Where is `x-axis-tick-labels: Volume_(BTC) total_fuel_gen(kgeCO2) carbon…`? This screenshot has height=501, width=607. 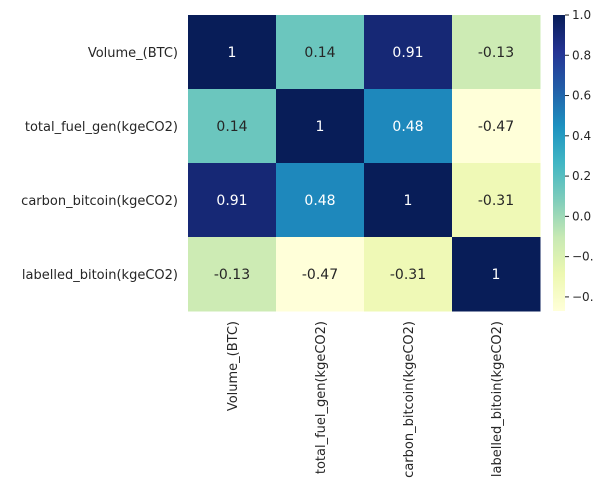 x-axis-tick-labels: Volume_(BTC) total_fuel_gen(kgeCO2) carbon… is located at coordinates (365, 399).